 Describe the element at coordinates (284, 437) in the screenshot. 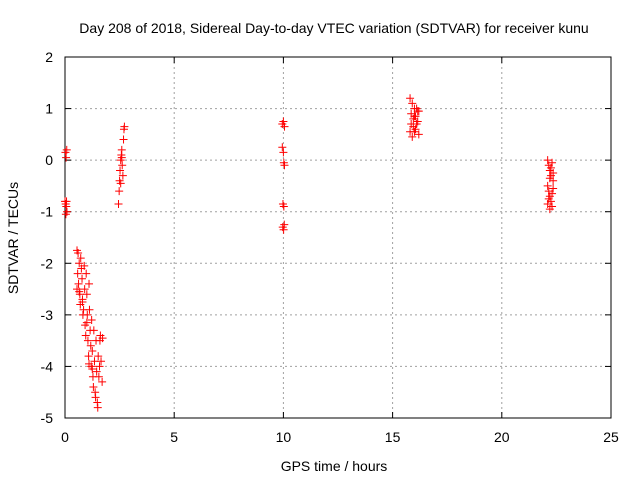

I see `x-tick-label: 10` at that location.